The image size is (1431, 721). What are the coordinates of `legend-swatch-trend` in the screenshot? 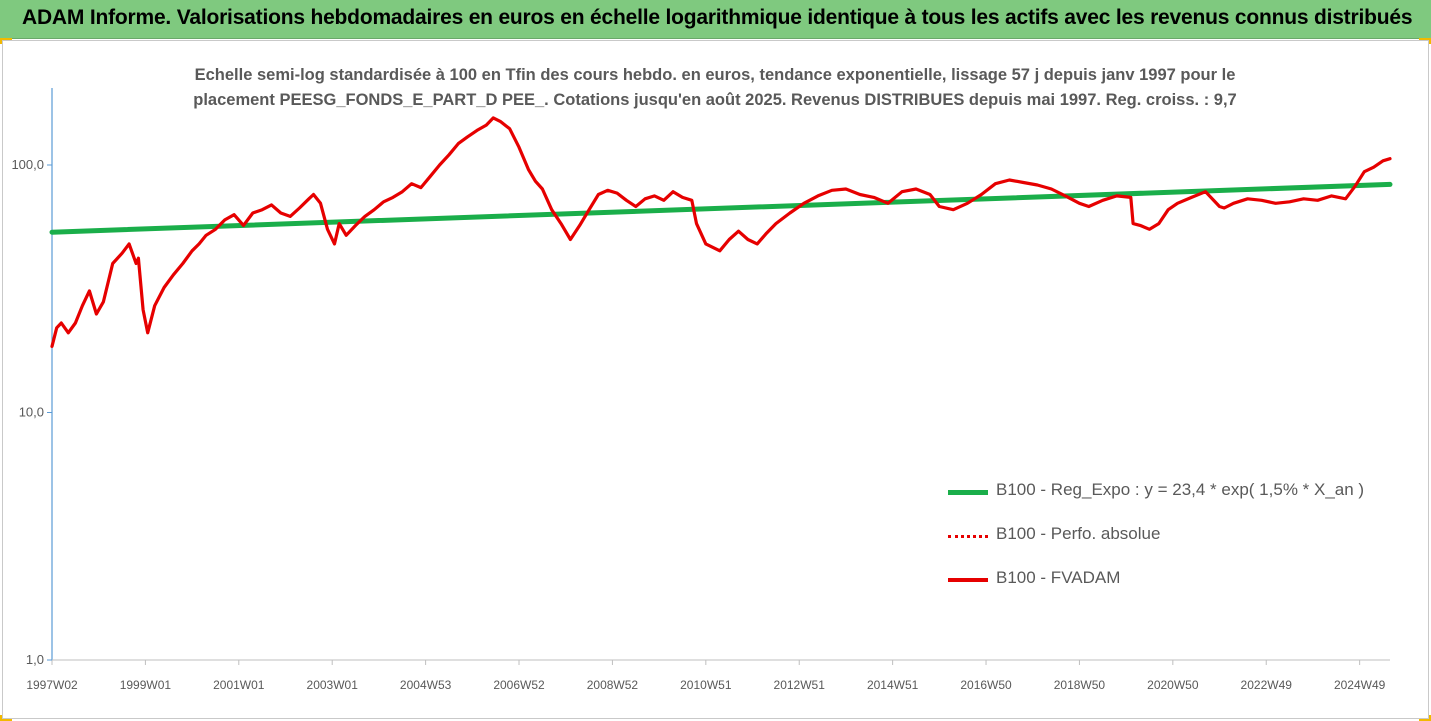 It's located at (968, 492).